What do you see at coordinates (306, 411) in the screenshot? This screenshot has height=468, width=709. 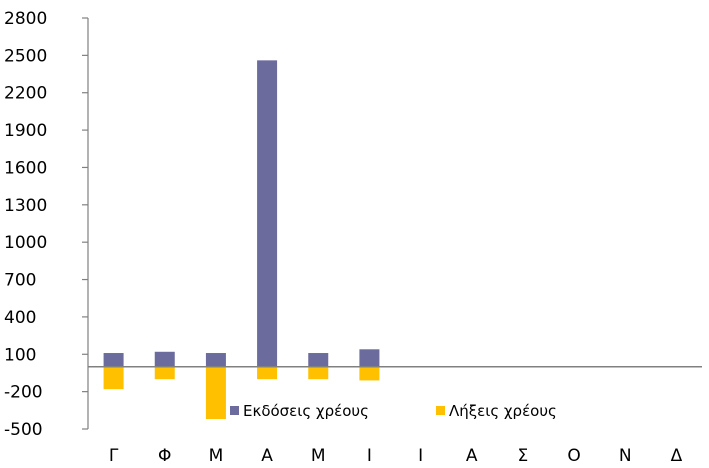 I see `legend-label: Εκδόσεις χρέους` at bounding box center [306, 411].